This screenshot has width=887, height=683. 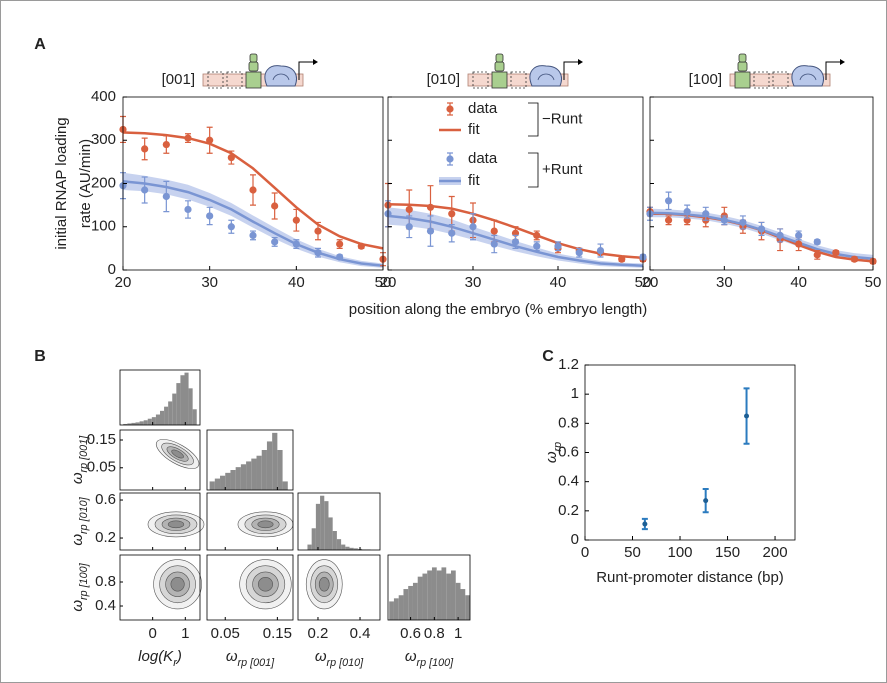 I want to click on label-part: ), so click(x=178, y=656).